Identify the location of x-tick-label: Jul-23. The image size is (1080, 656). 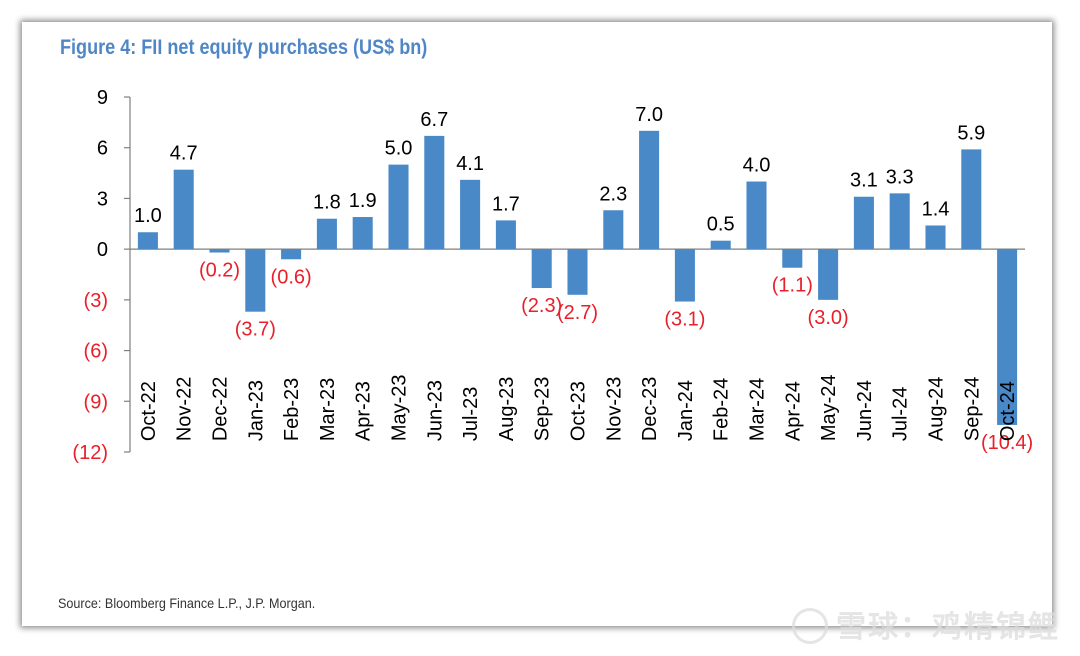
(471, 414).